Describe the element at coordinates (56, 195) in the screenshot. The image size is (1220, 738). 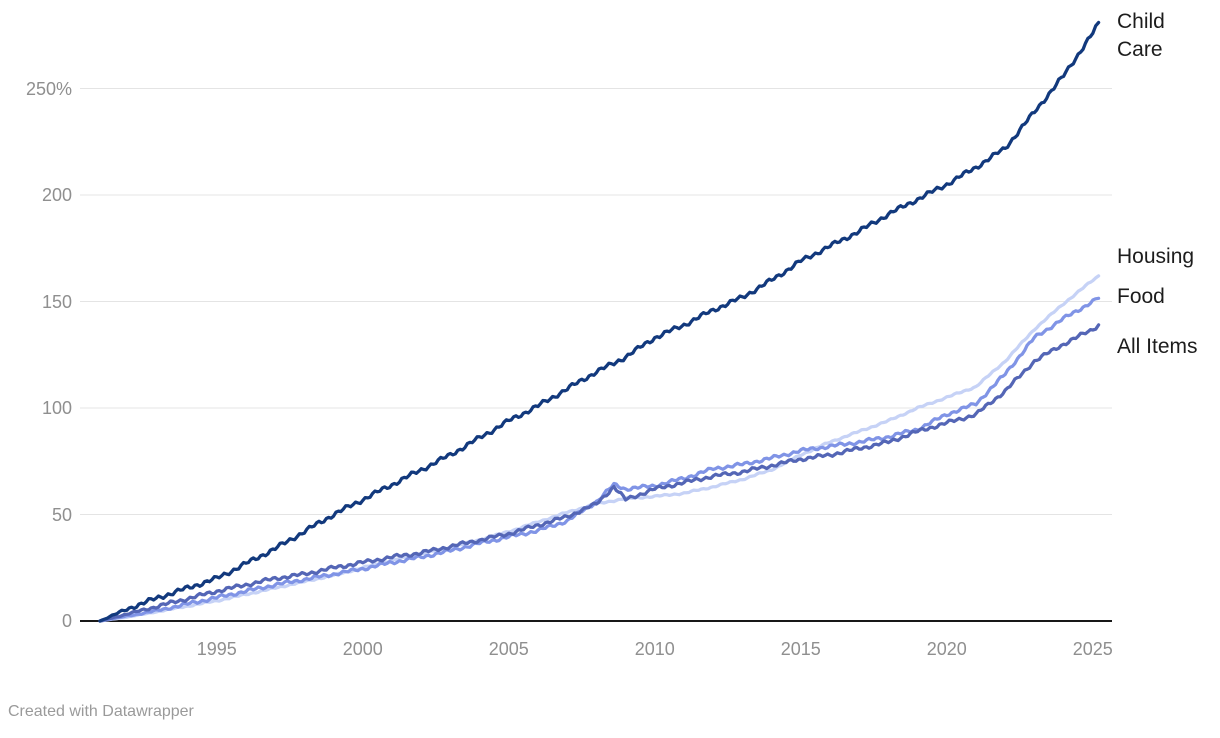
I see `y-axis-tick-label: 200` at that location.